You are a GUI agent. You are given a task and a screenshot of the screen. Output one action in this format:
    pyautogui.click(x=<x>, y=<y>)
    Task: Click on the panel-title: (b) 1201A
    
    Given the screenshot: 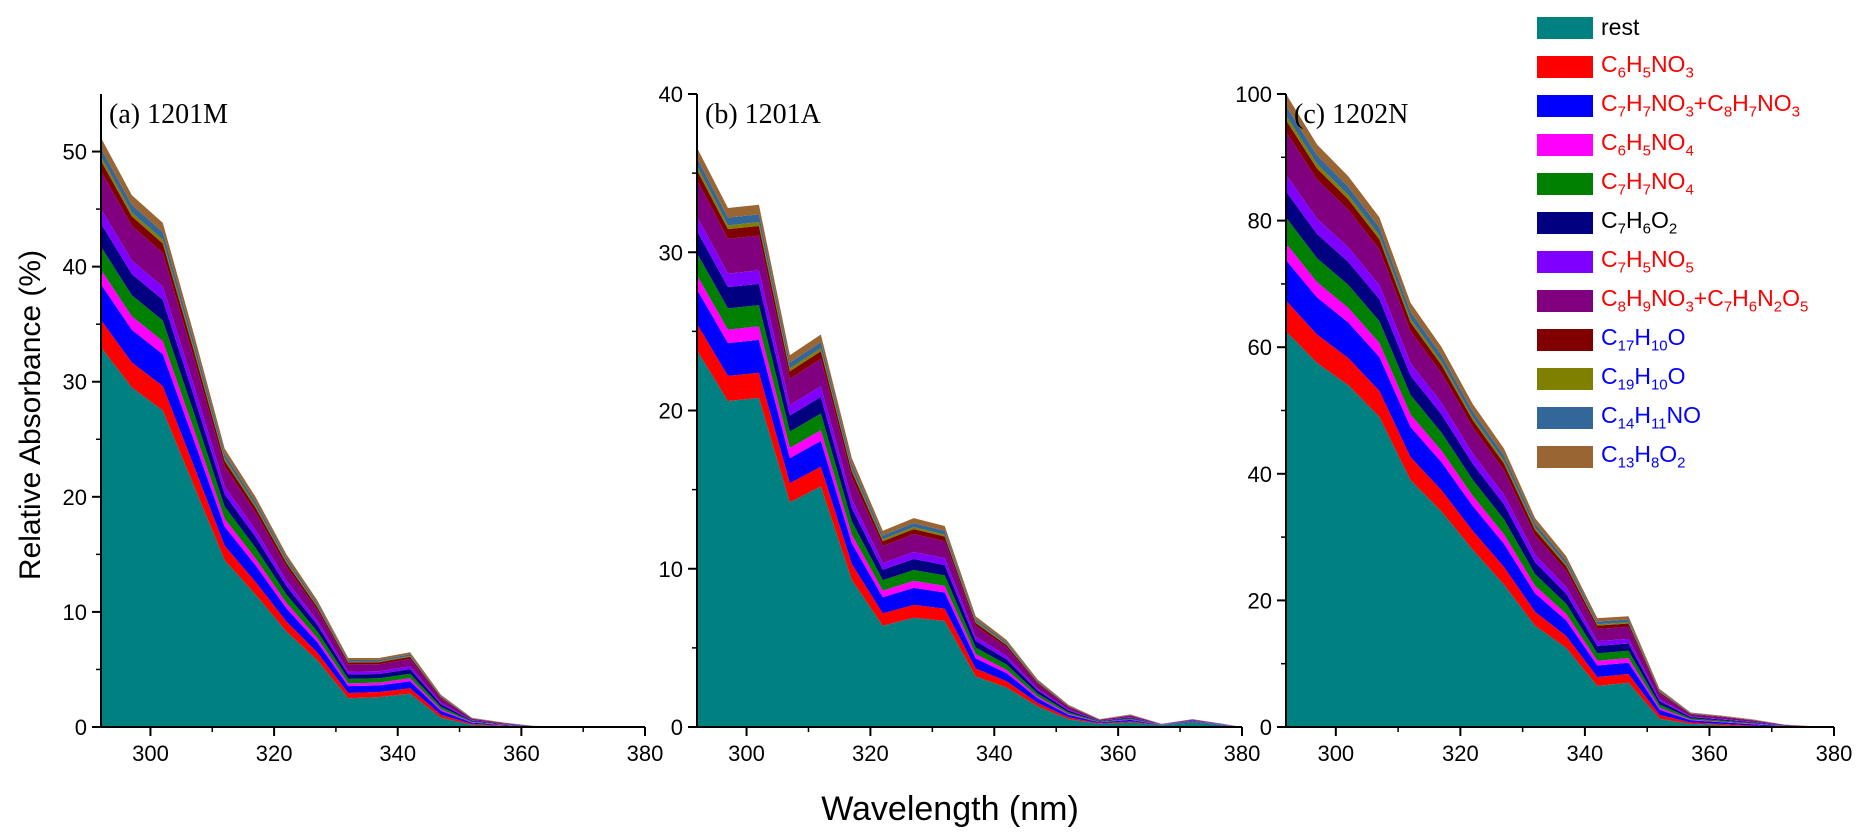 What is the action you would take?
    pyautogui.click(x=763, y=114)
    